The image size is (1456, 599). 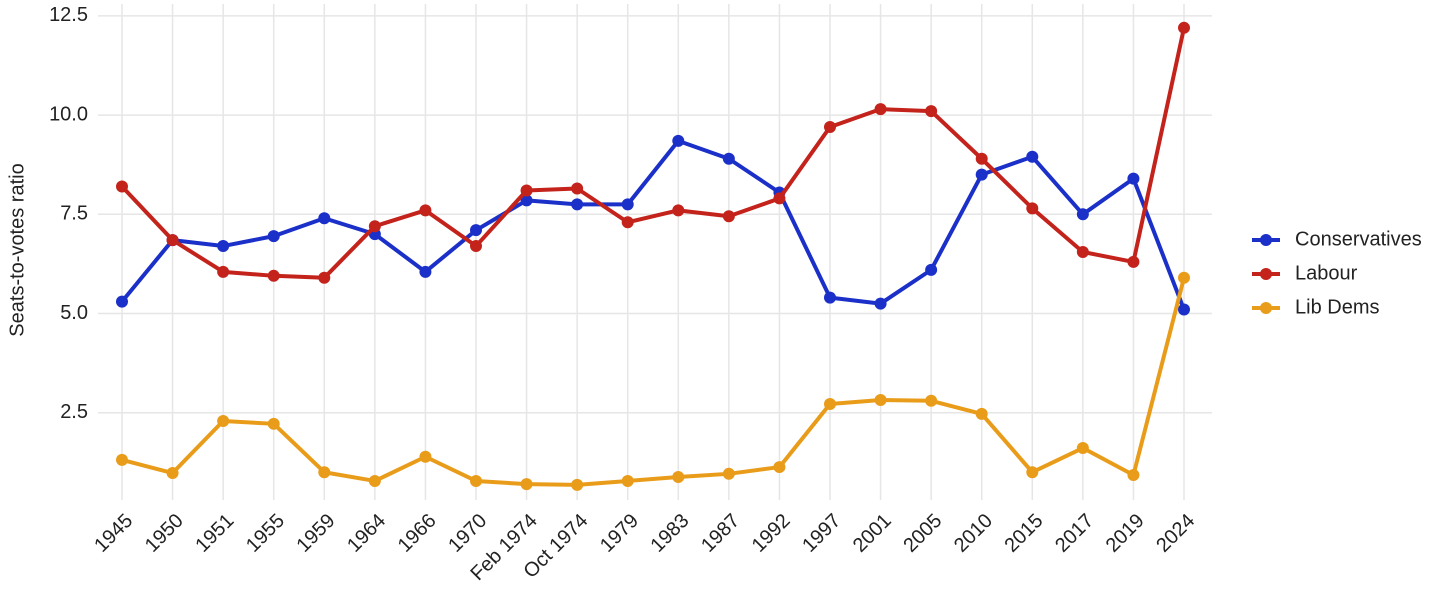 What do you see at coordinates (164, 533) in the screenshot?
I see `x-tick-label: 1950` at bounding box center [164, 533].